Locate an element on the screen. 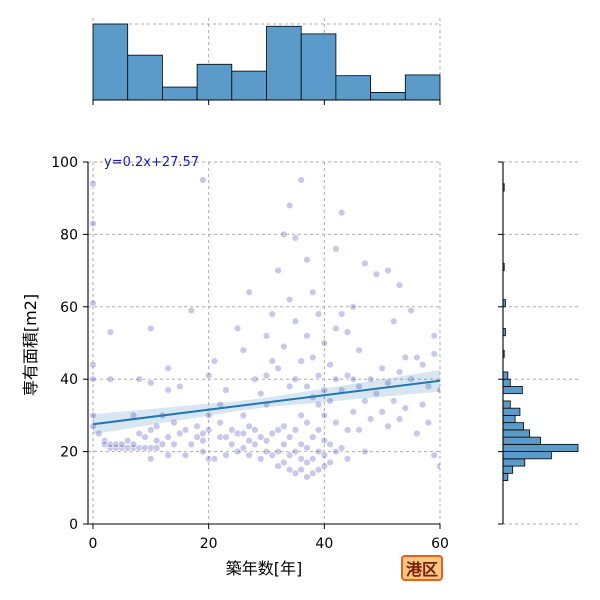  y-tick-label: 100 is located at coordinates (64, 163).